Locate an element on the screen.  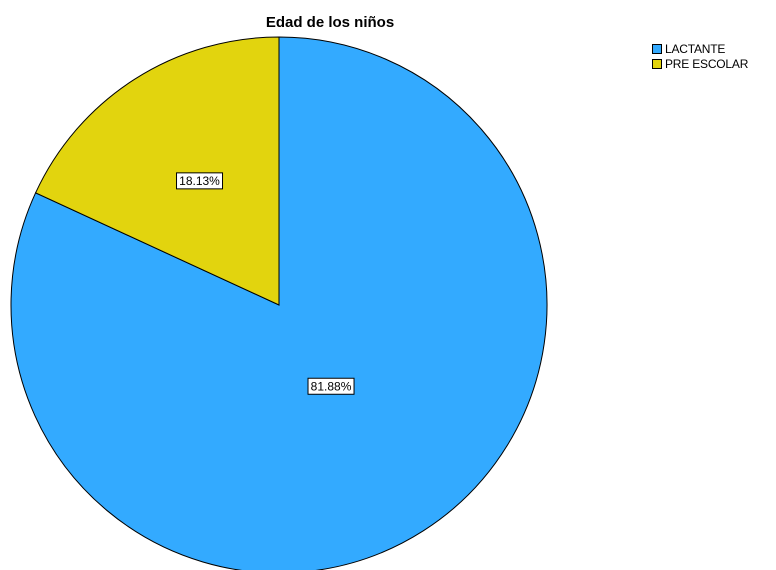
data-label-text-pre-escolar: 18.13% is located at coordinates (199, 181).